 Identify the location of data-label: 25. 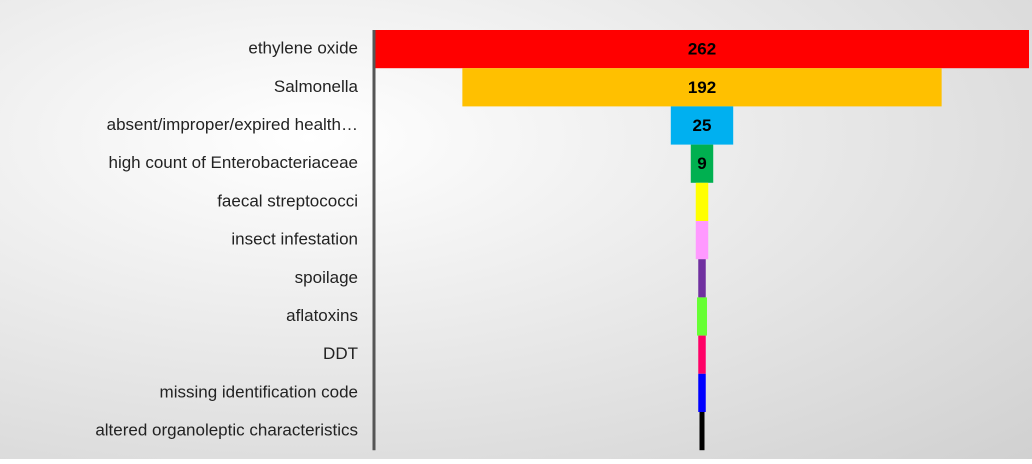
(702, 125).